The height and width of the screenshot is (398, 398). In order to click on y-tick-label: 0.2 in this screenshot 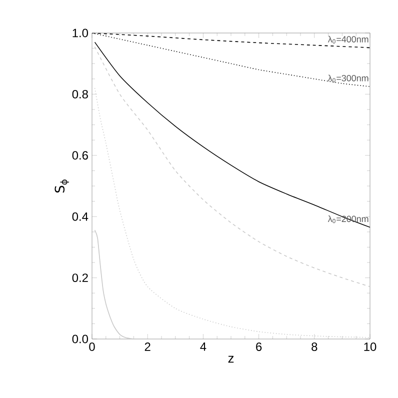, I will do `click(80, 278)`.